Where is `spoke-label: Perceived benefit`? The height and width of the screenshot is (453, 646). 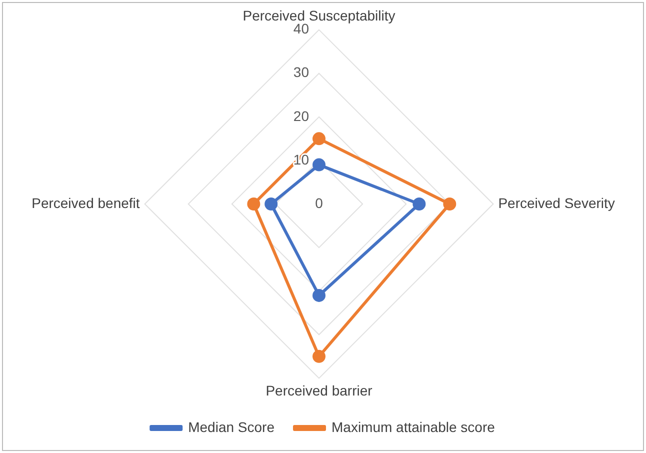
spoke-label: Perceived benefit is located at coordinates (86, 202).